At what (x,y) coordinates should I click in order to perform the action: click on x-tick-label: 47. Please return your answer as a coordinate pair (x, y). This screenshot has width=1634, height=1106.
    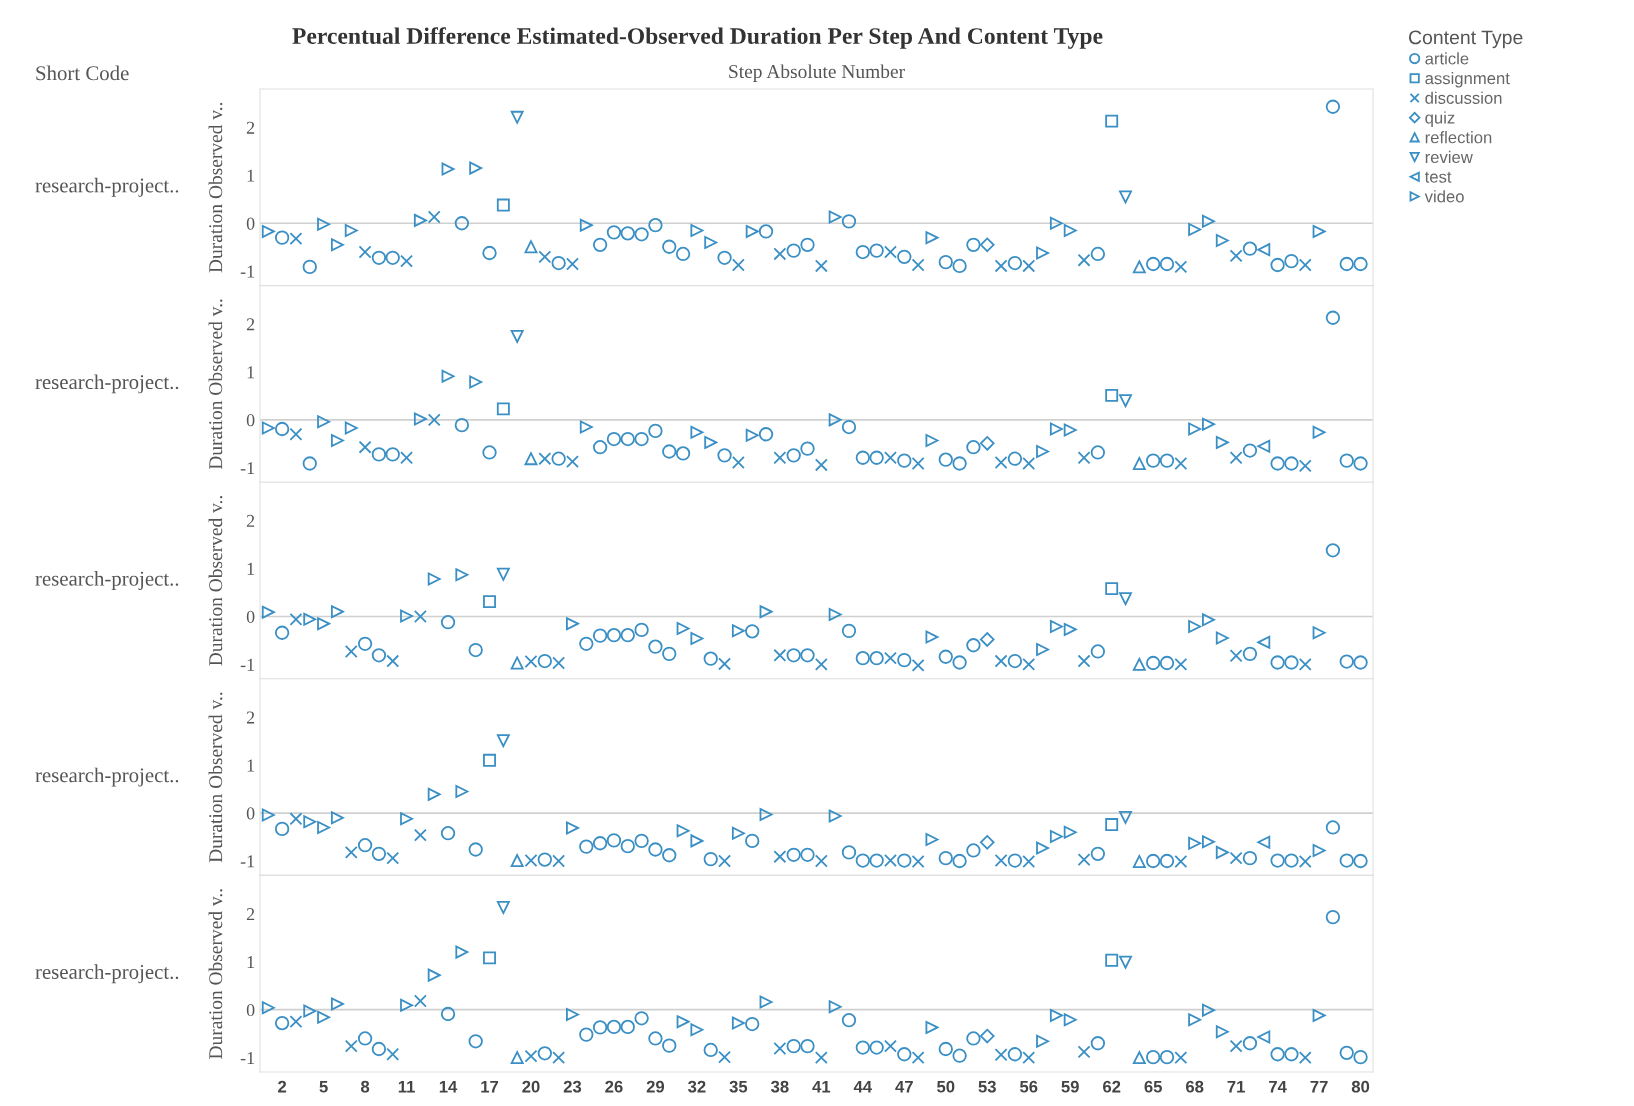
    Looking at the image, I should click on (904, 1086).